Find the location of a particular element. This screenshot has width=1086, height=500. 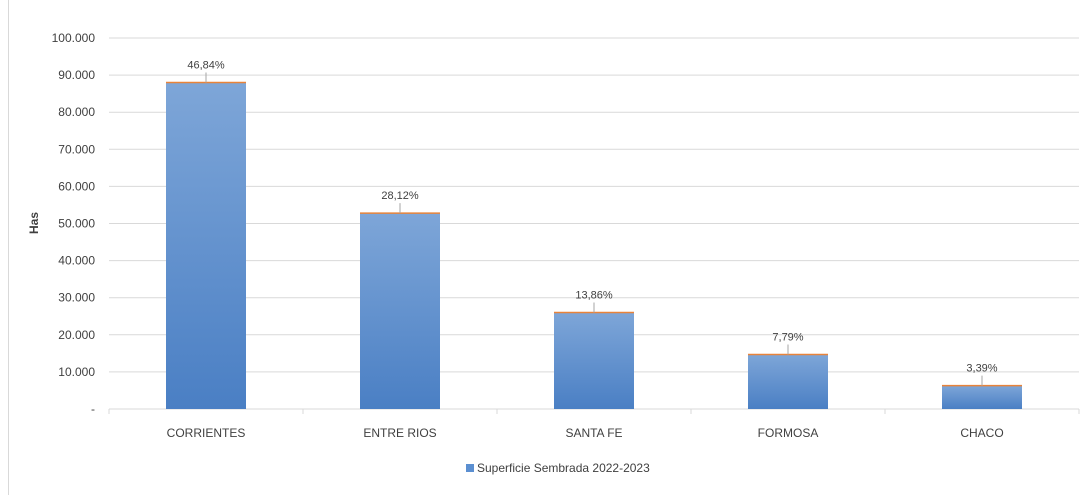

y-tick-label: 100.000 is located at coordinates (74, 38).